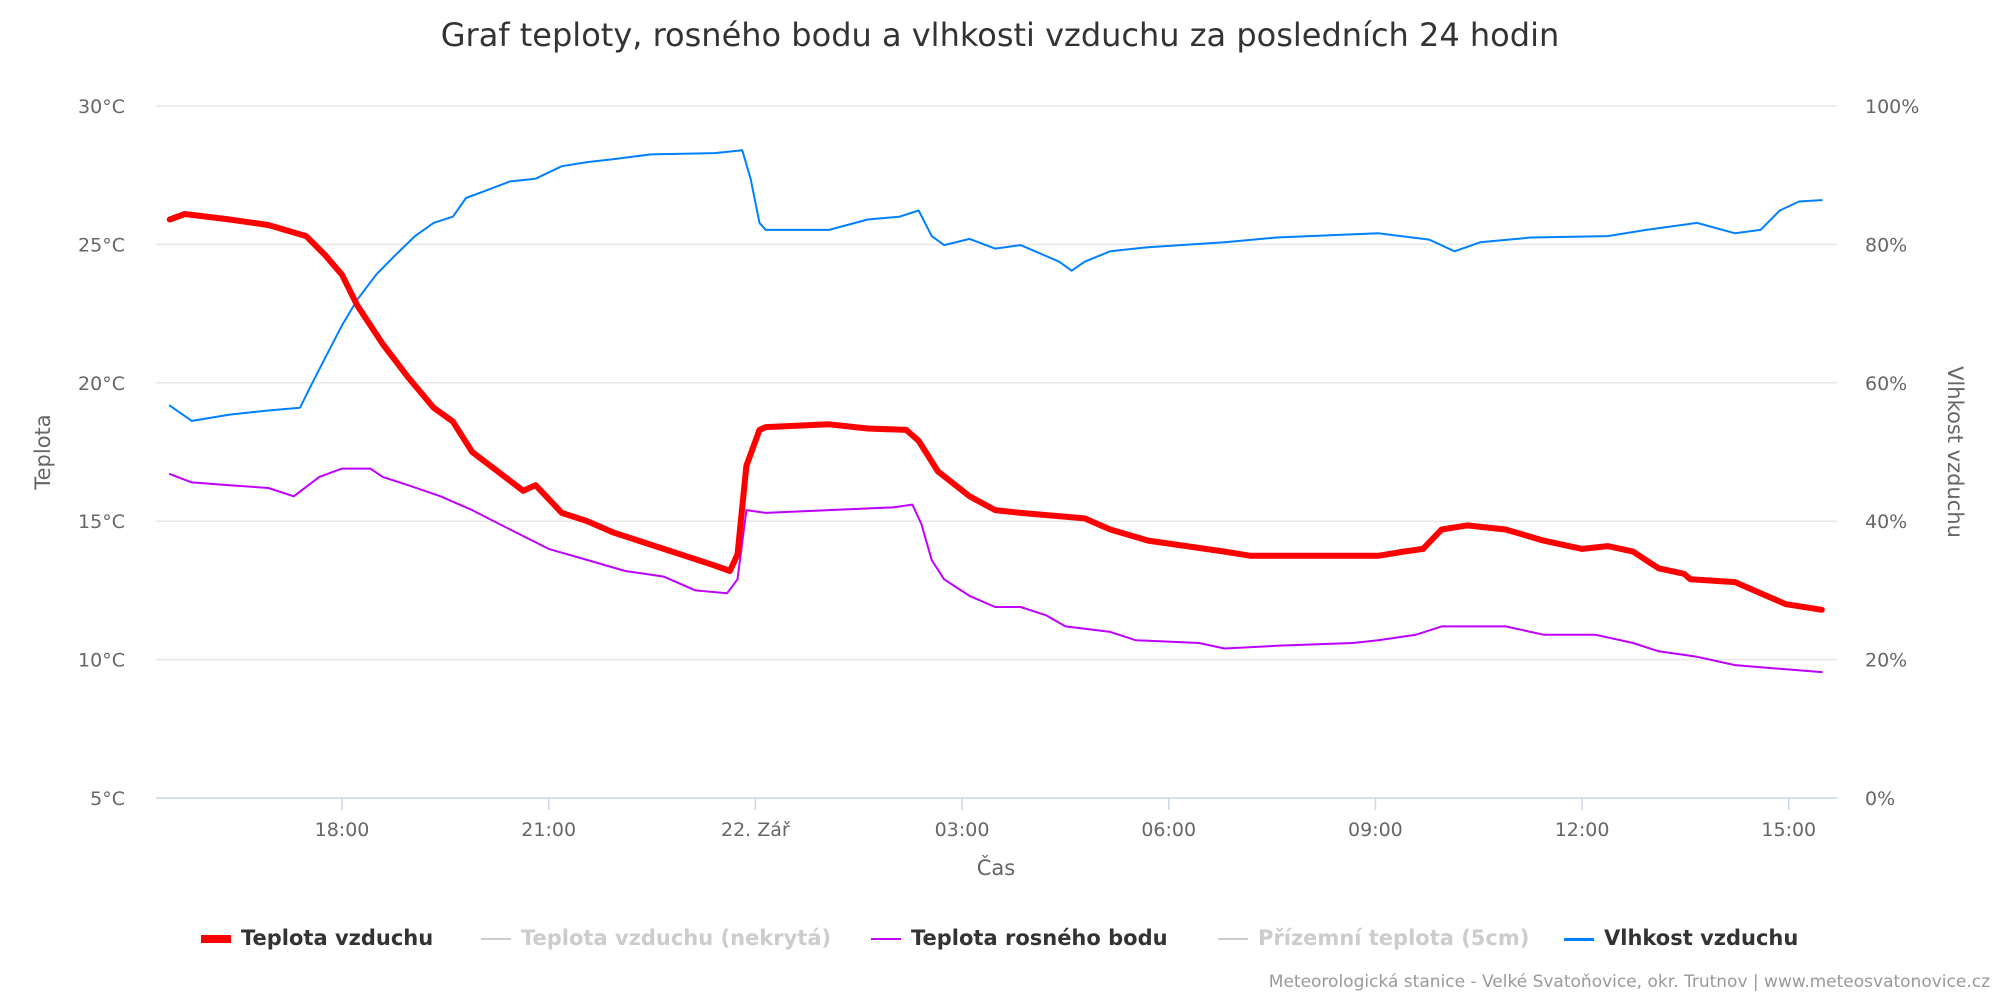 The image size is (2000, 1000). Describe the element at coordinates (1886, 661) in the screenshot. I see `y2-tick-label: 20%` at that location.